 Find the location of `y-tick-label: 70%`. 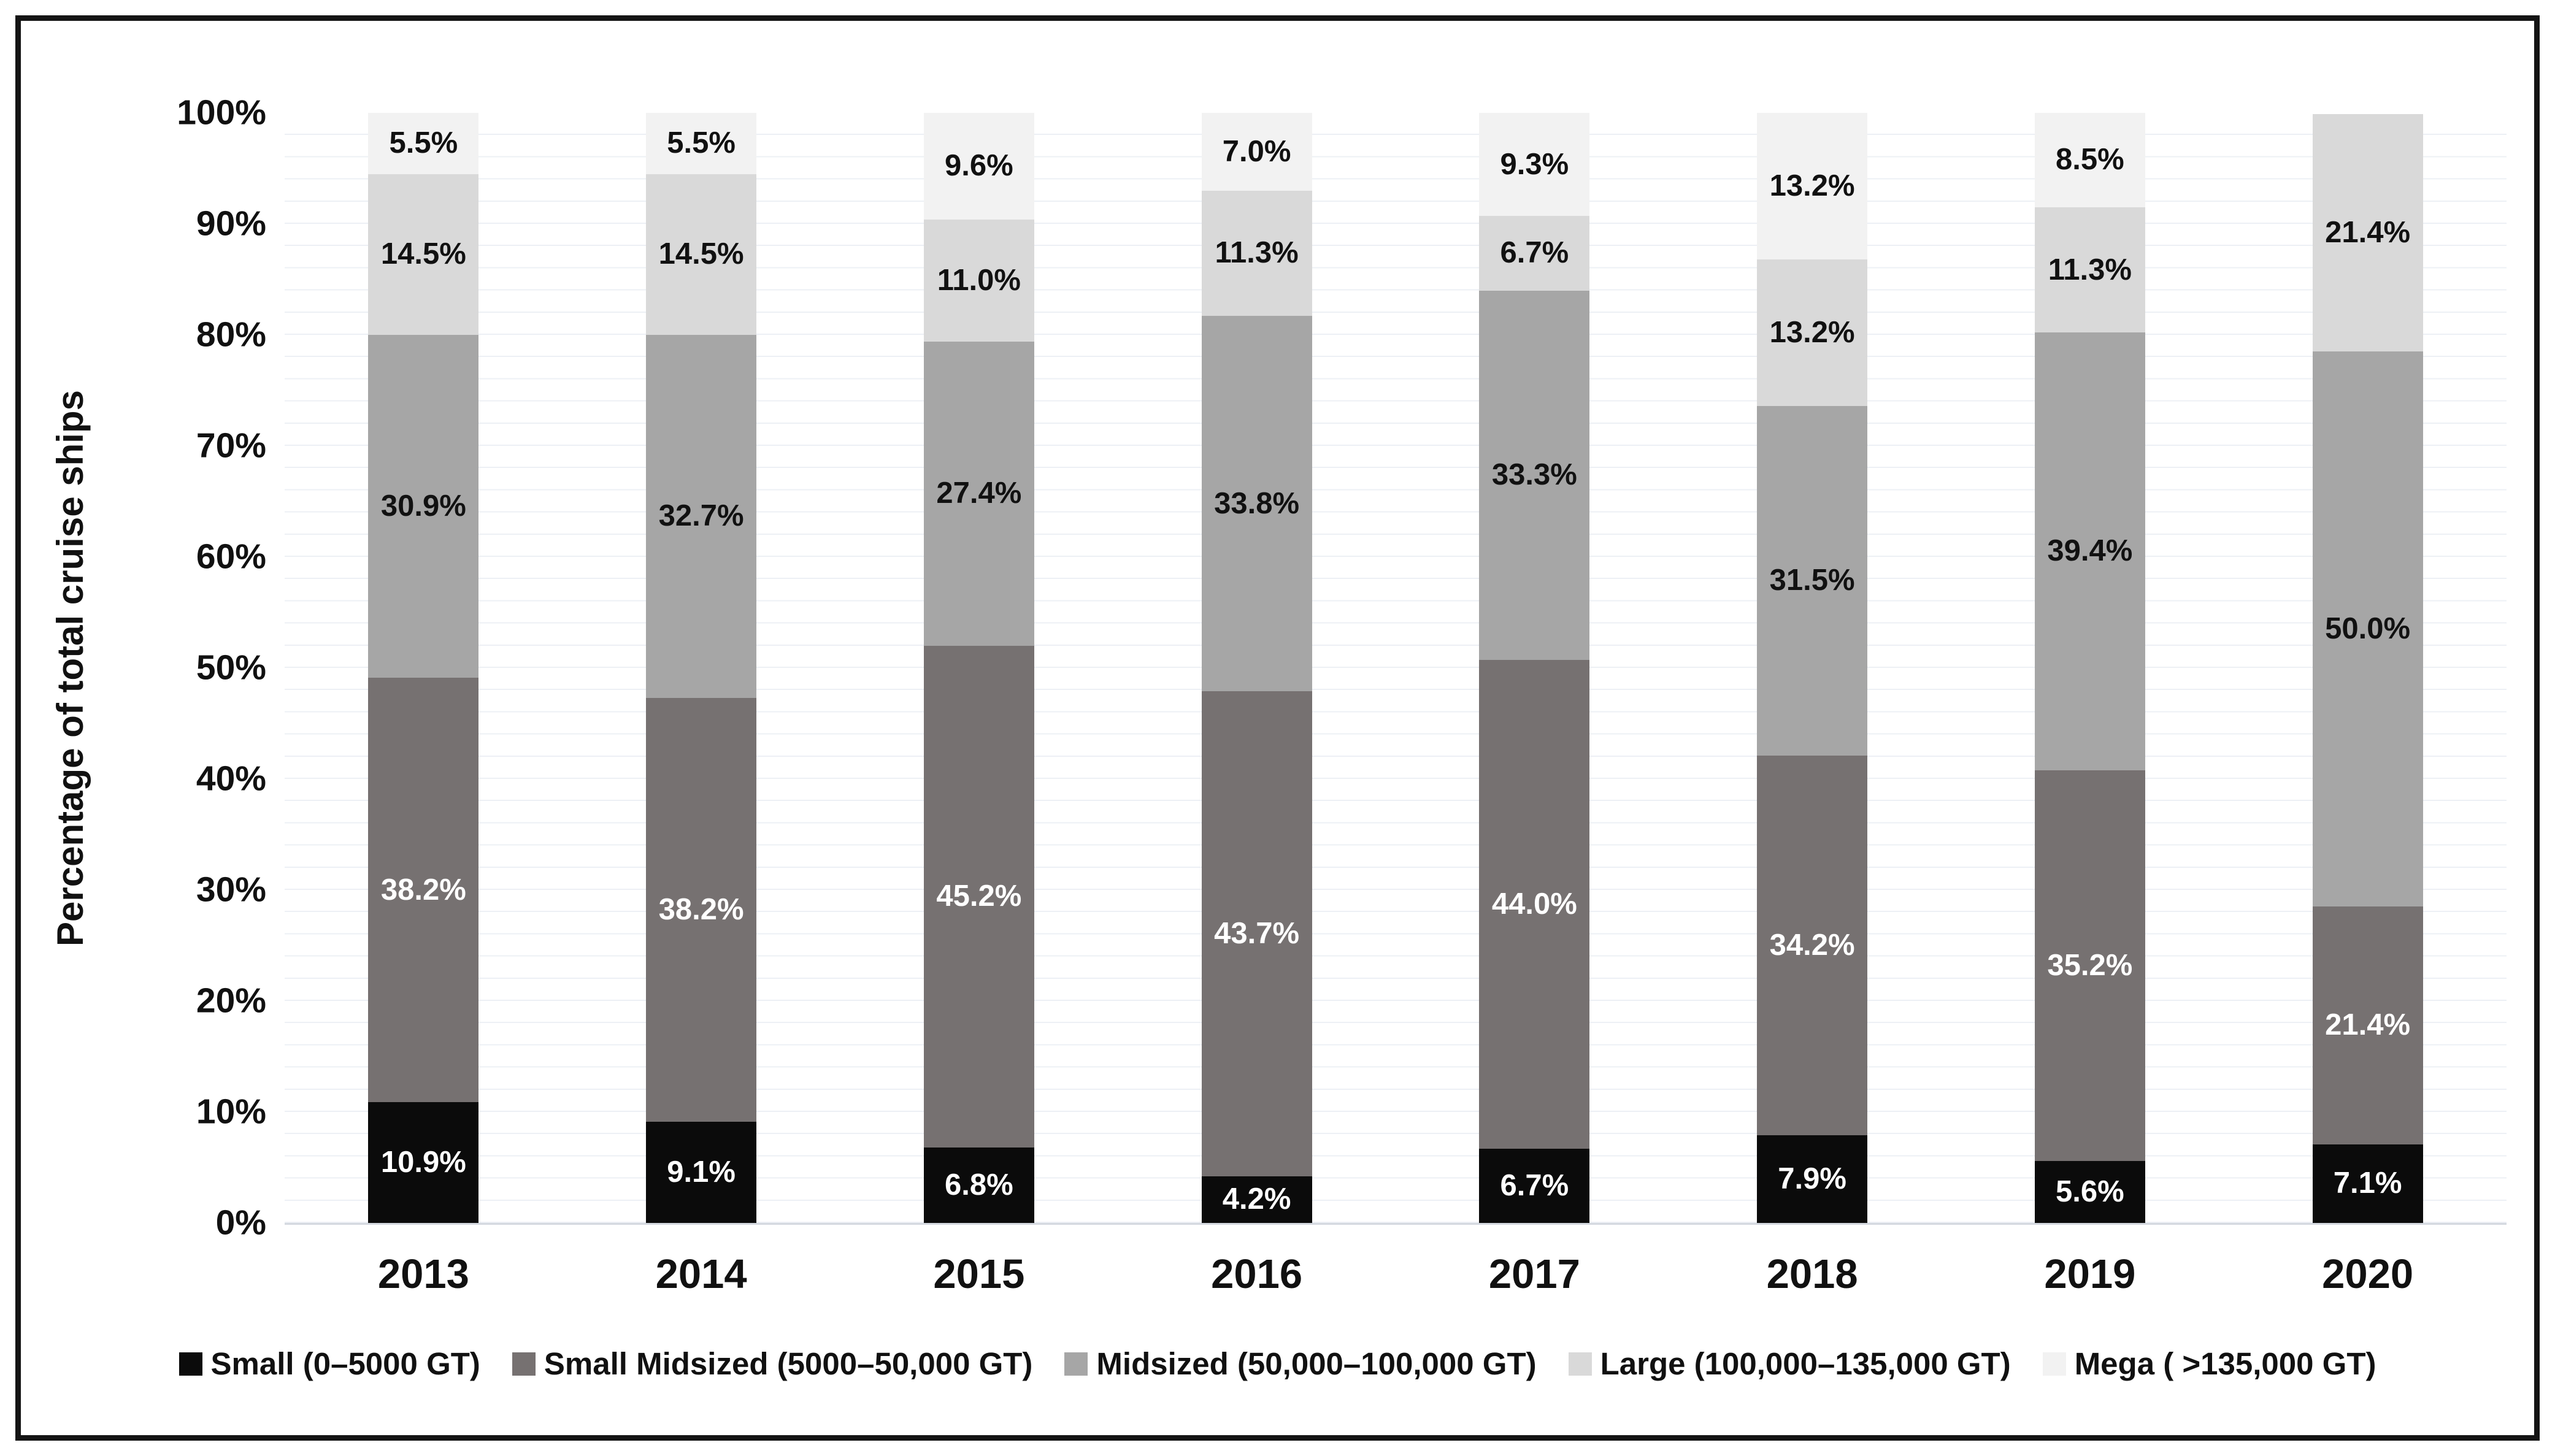

y-tick-label: 70% is located at coordinates (231, 446).